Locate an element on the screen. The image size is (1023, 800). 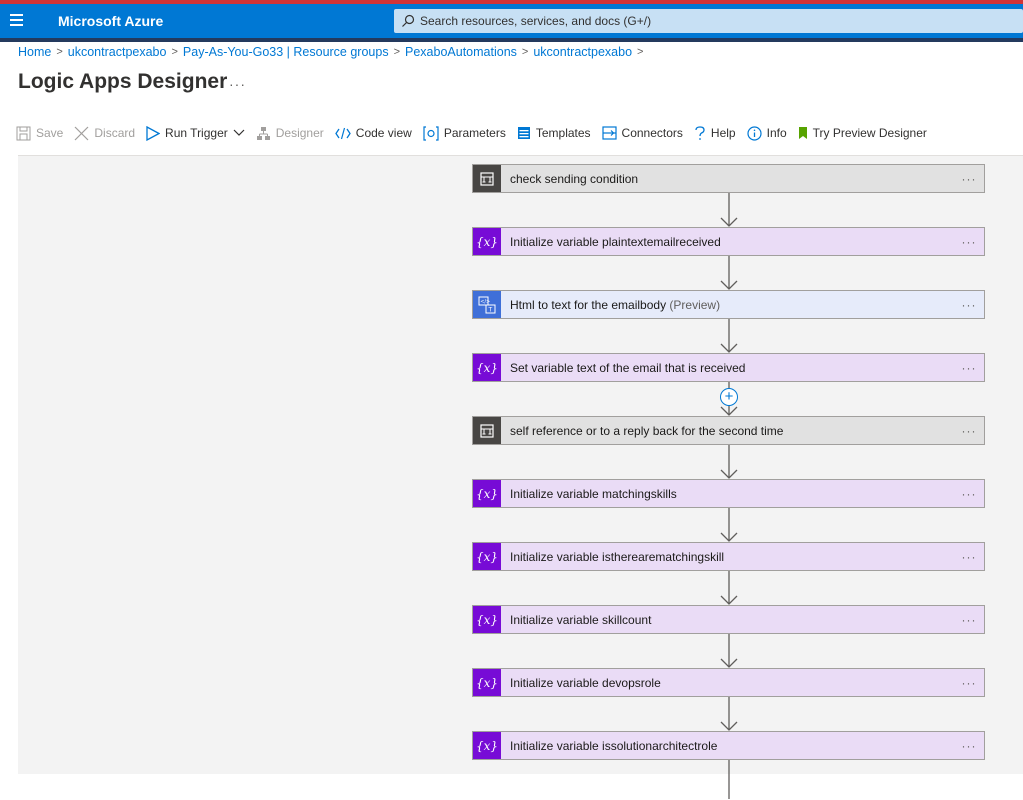
breadcrumb-resource-groups: Pay-As-You-Go33 | Resource groups is located at coordinates (285, 52).